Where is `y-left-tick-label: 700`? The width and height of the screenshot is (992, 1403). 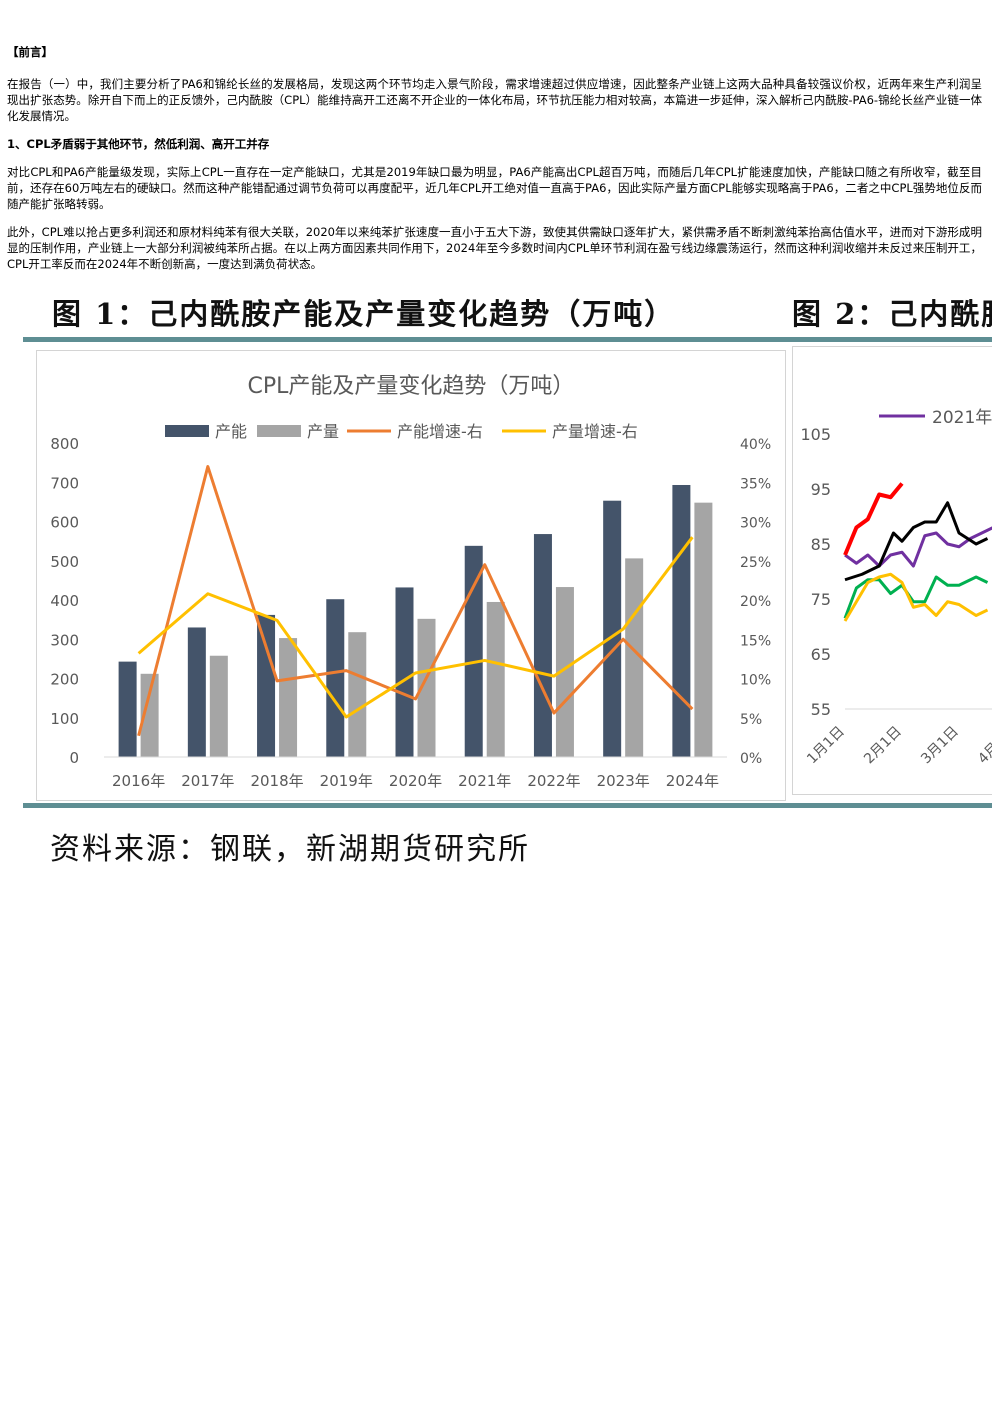 y-left-tick-label: 700 is located at coordinates (64, 483).